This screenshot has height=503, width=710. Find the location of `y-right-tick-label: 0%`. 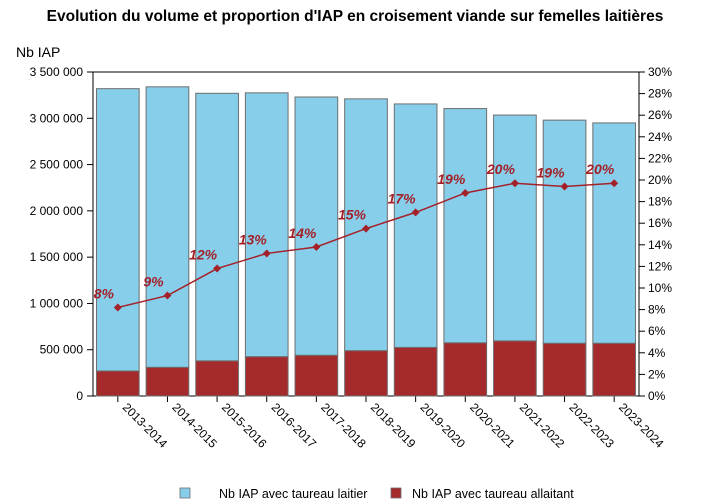

y-right-tick-label: 0% is located at coordinates (657, 396).